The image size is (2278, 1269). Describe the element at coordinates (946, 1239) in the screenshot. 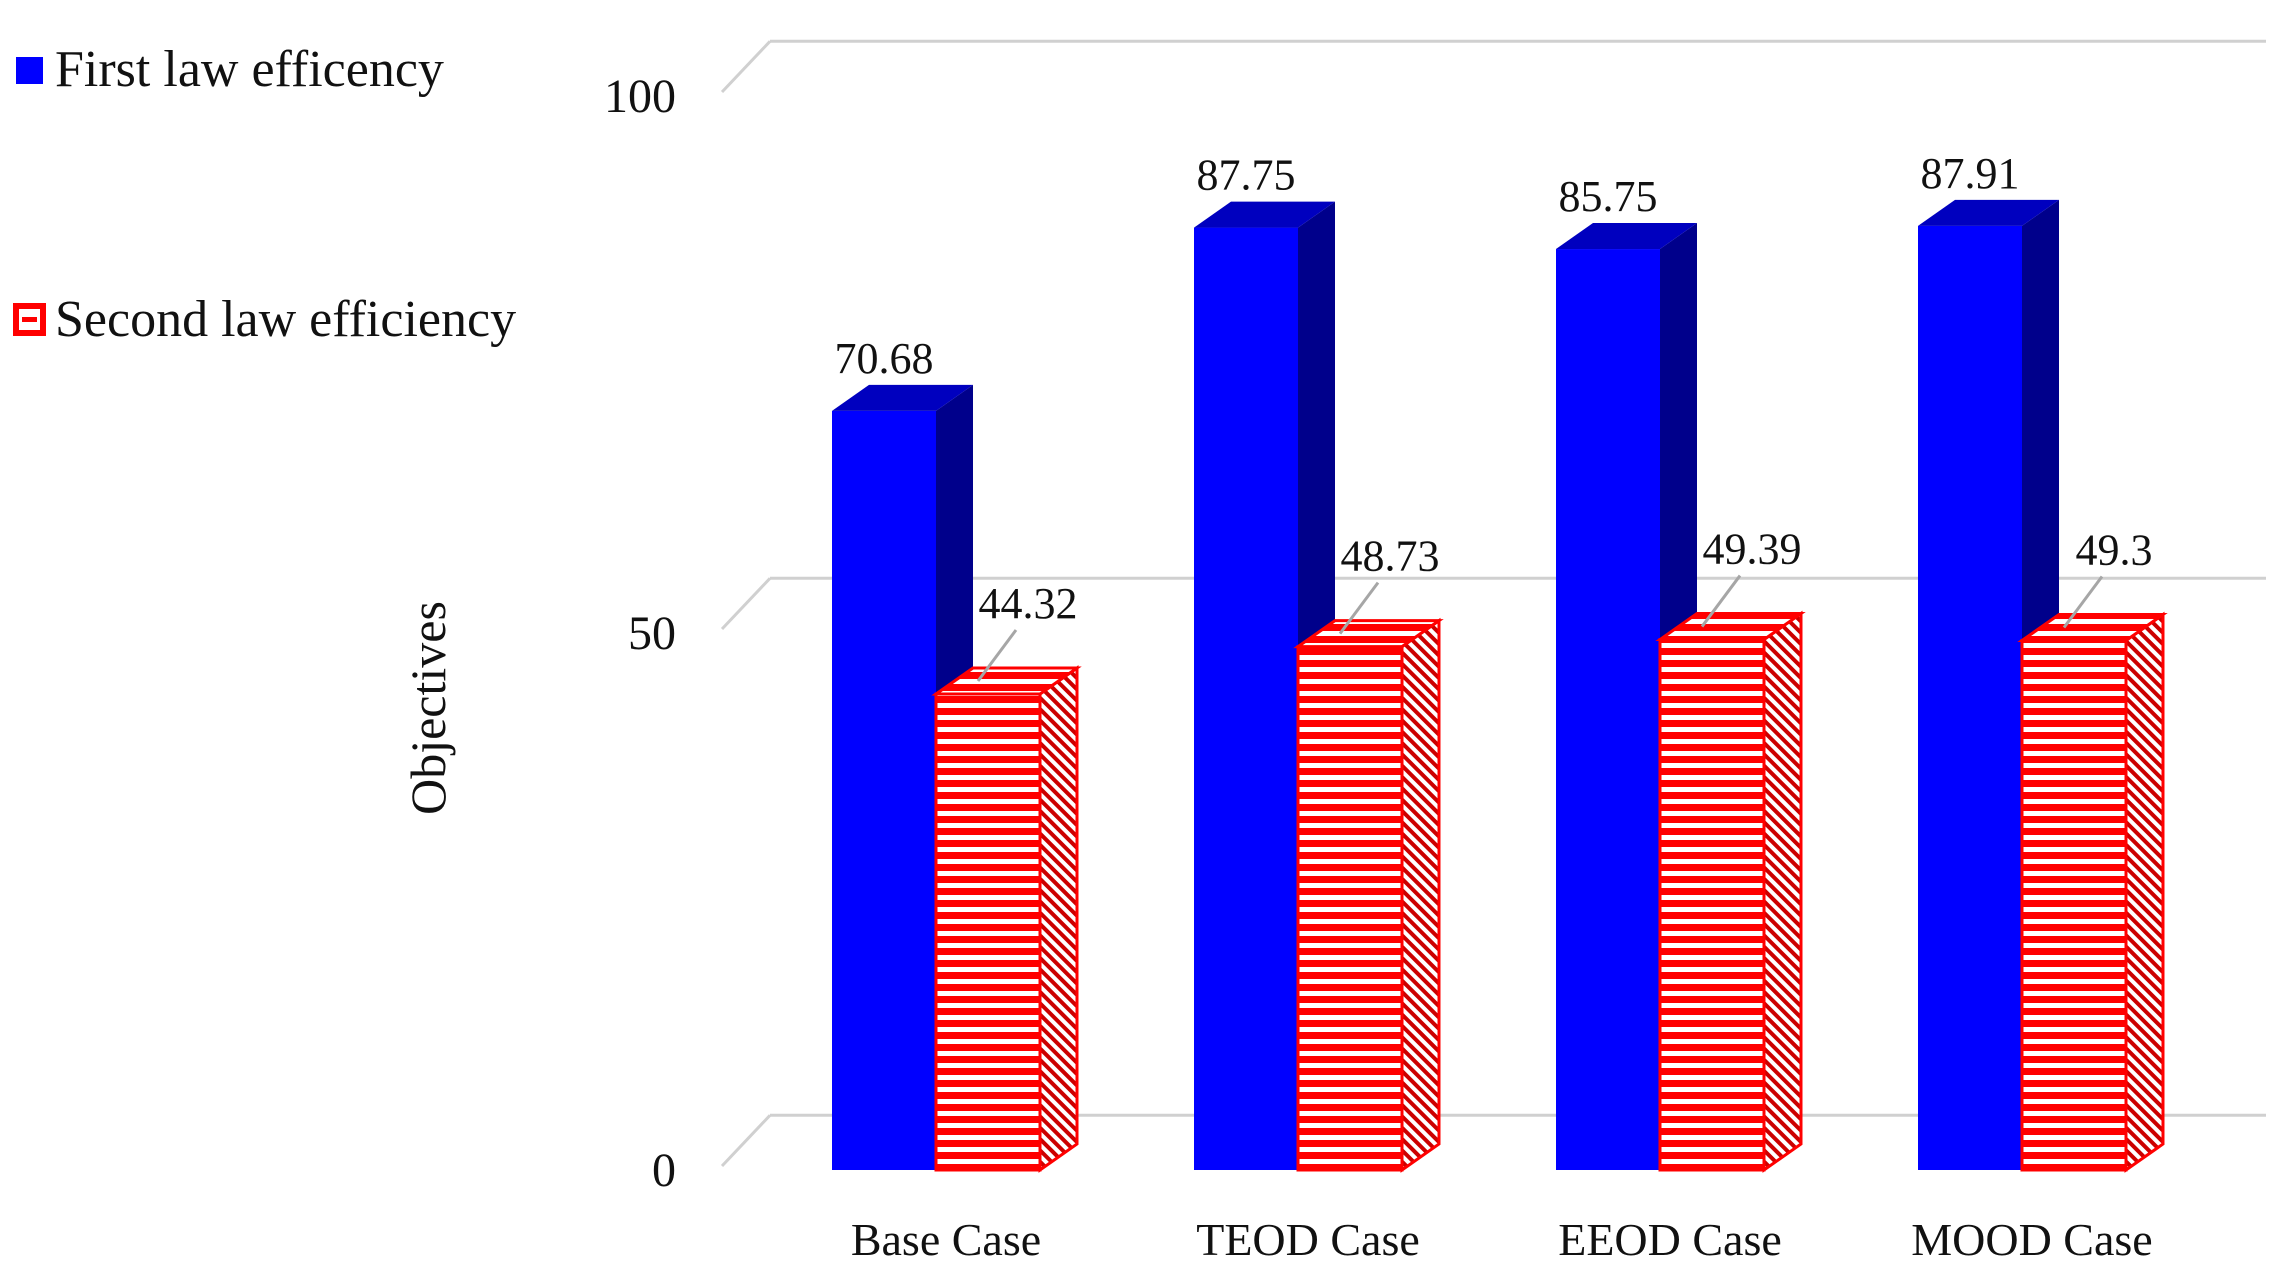

I see `x-tick-label: Base Case` at that location.